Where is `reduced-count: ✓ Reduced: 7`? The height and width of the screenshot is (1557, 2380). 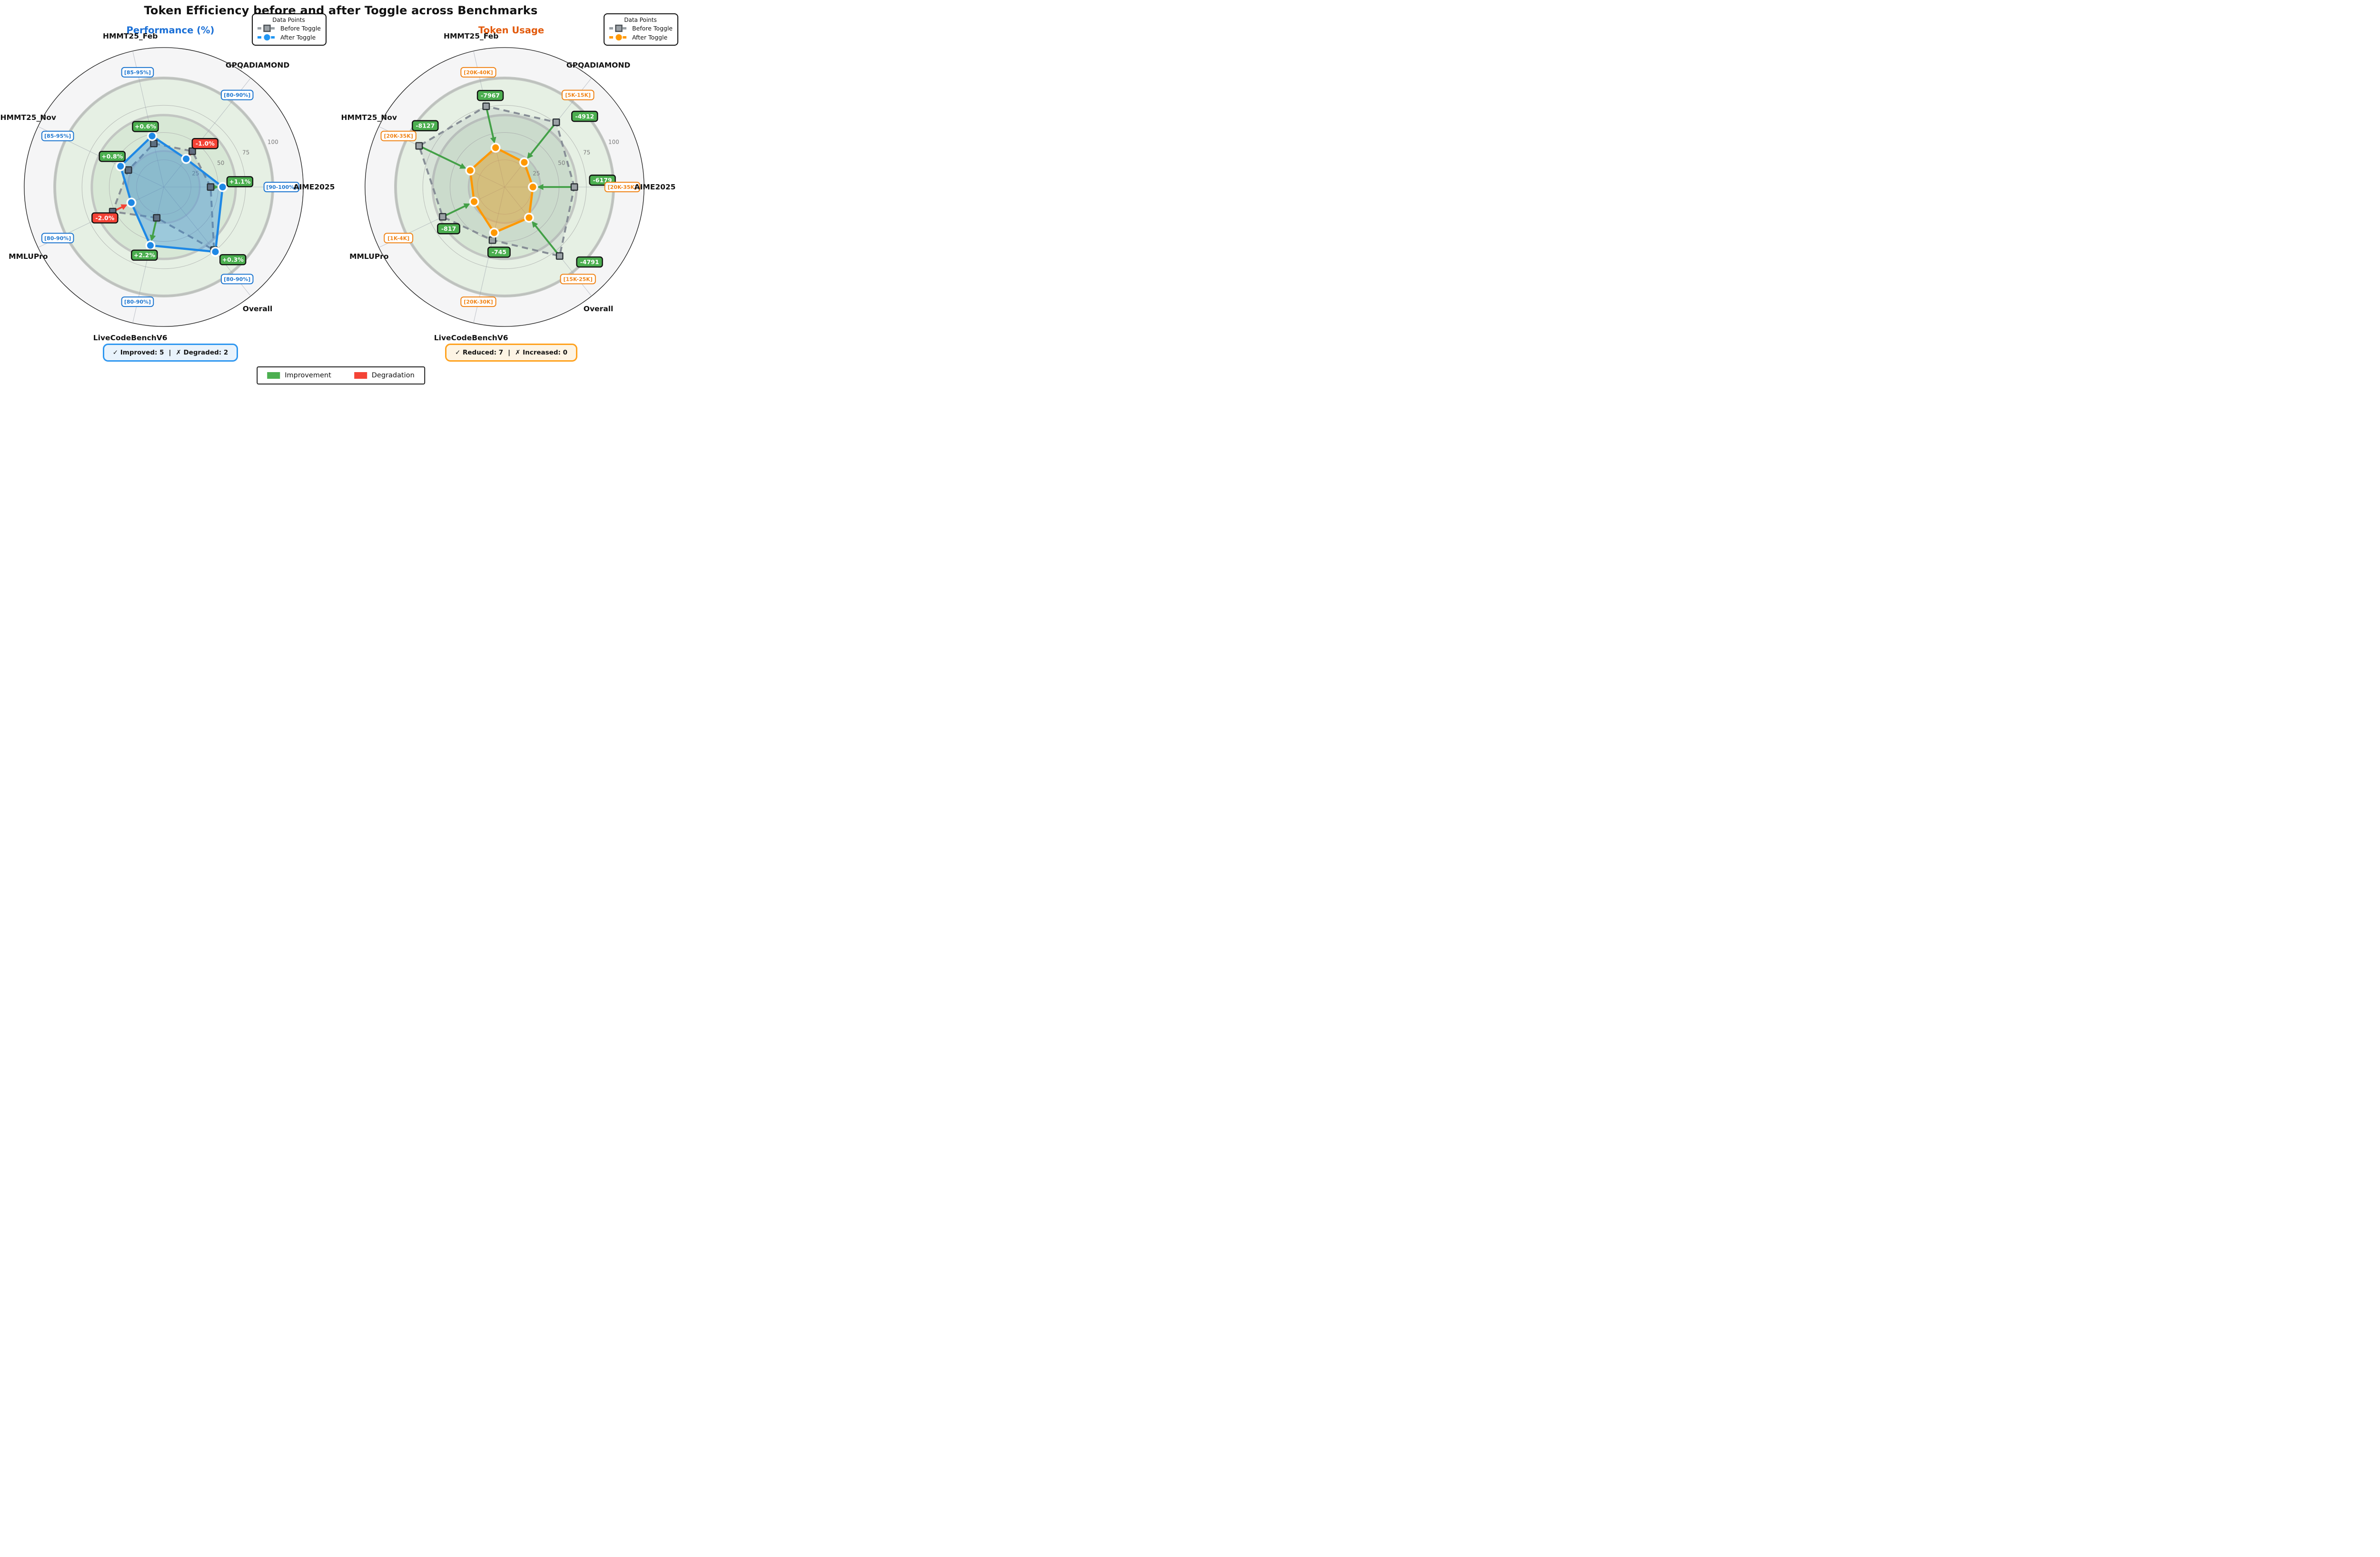
reduced-count: ✓ Reduced: 7 is located at coordinates (479, 352).